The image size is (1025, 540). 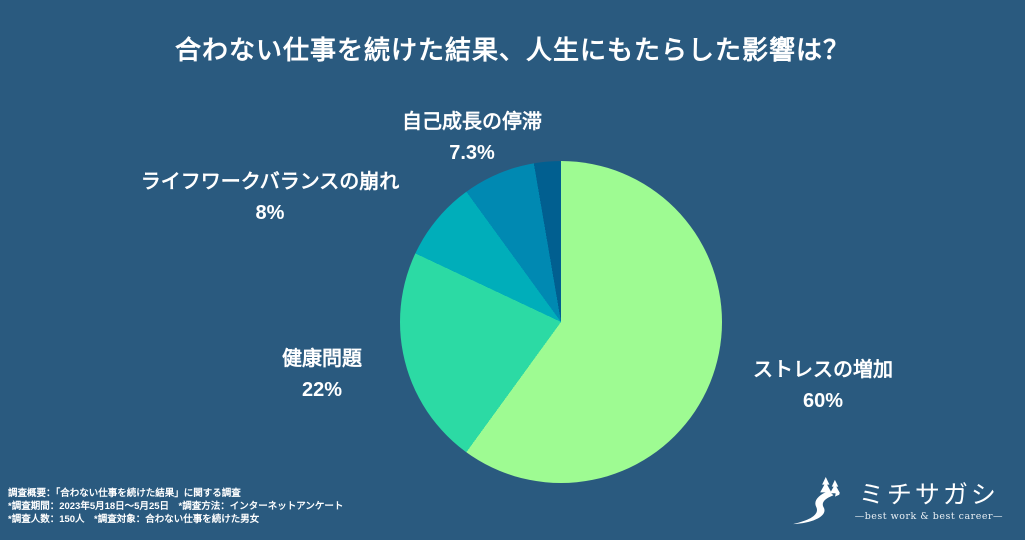 What do you see at coordinates (928, 516) in the screenshot?
I see `logo-tagline: —best work & best career—` at bounding box center [928, 516].